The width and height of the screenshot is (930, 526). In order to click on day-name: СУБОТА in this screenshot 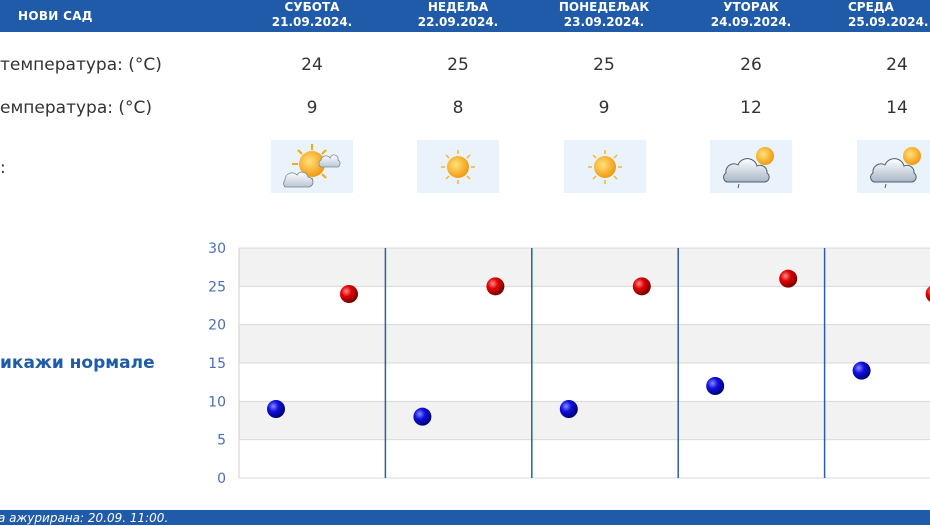, I will do `click(312, 7)`.